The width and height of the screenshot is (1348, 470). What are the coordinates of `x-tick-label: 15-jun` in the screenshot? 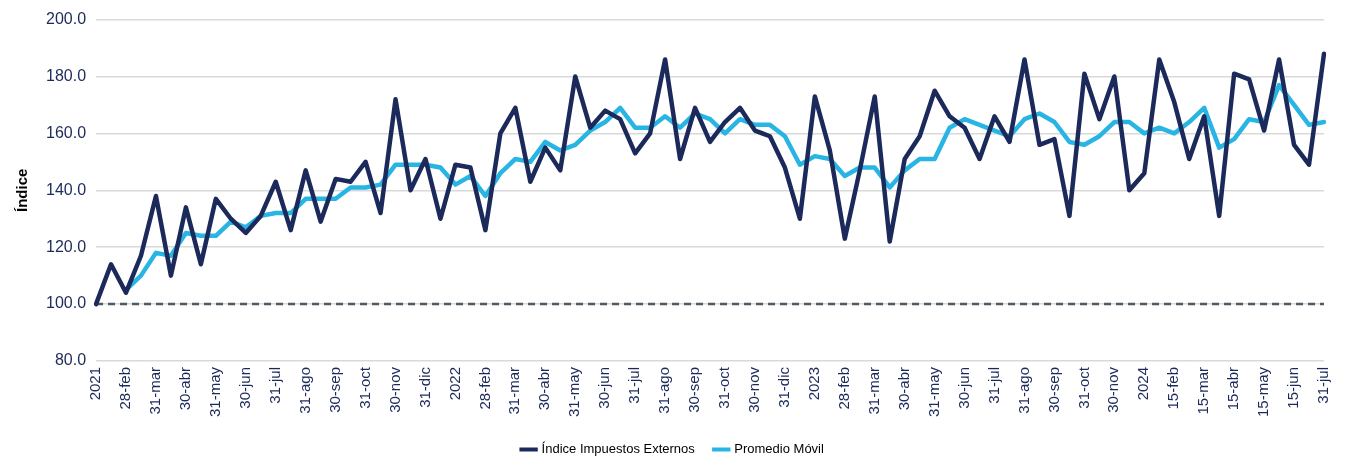 It's located at (1293, 387).